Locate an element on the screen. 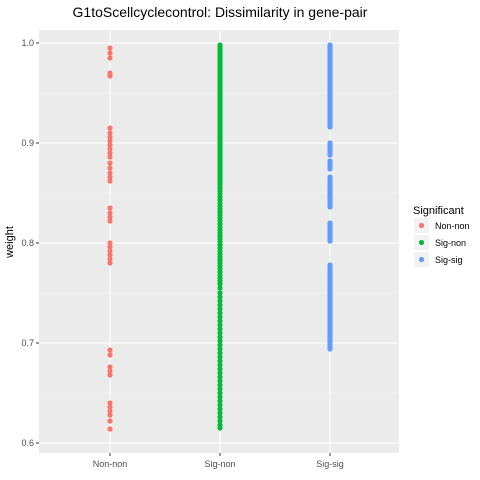 The width and height of the screenshot is (480, 480). y-tick-label: 0.9 is located at coordinates (27, 143).